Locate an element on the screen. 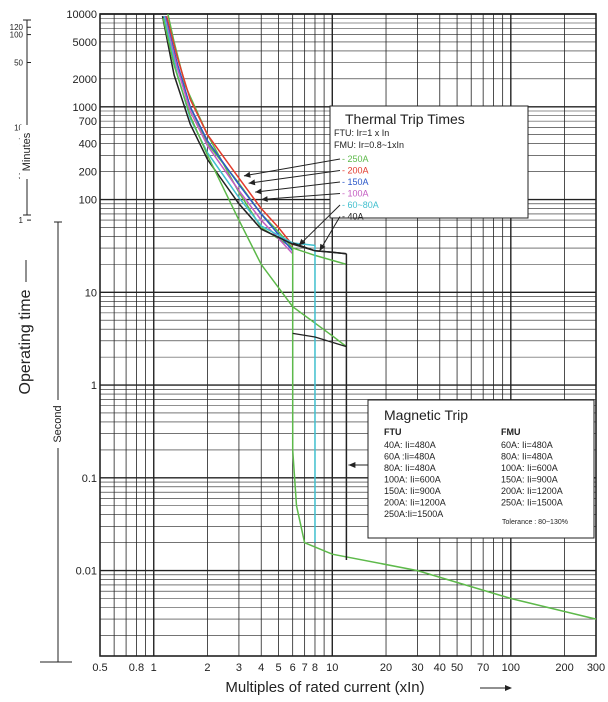  magnetic-col1-head: FTU is located at coordinates (393, 432).